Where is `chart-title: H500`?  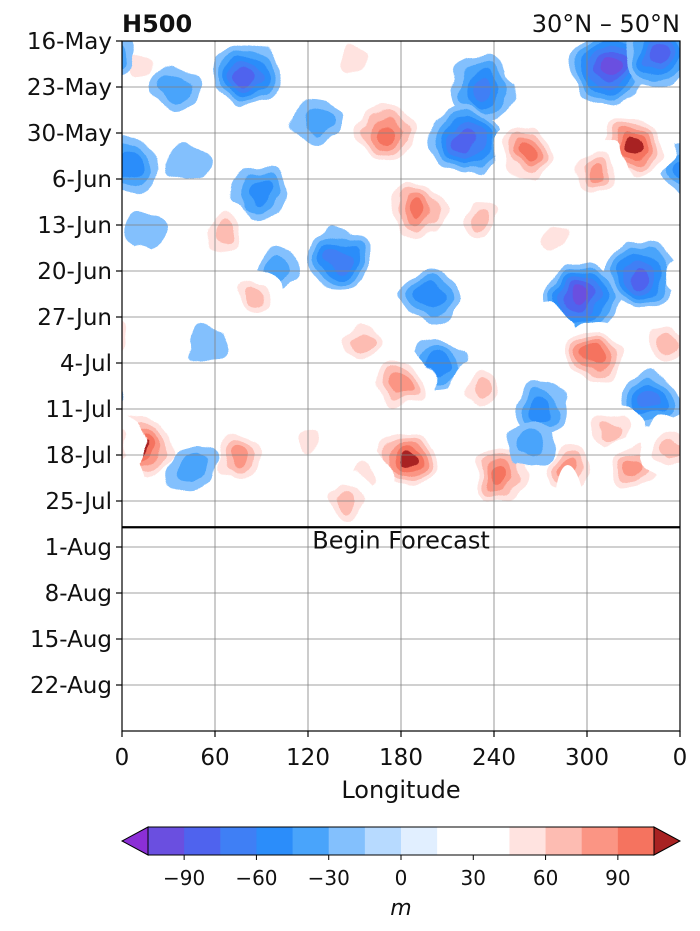 chart-title: H500 is located at coordinates (157, 24).